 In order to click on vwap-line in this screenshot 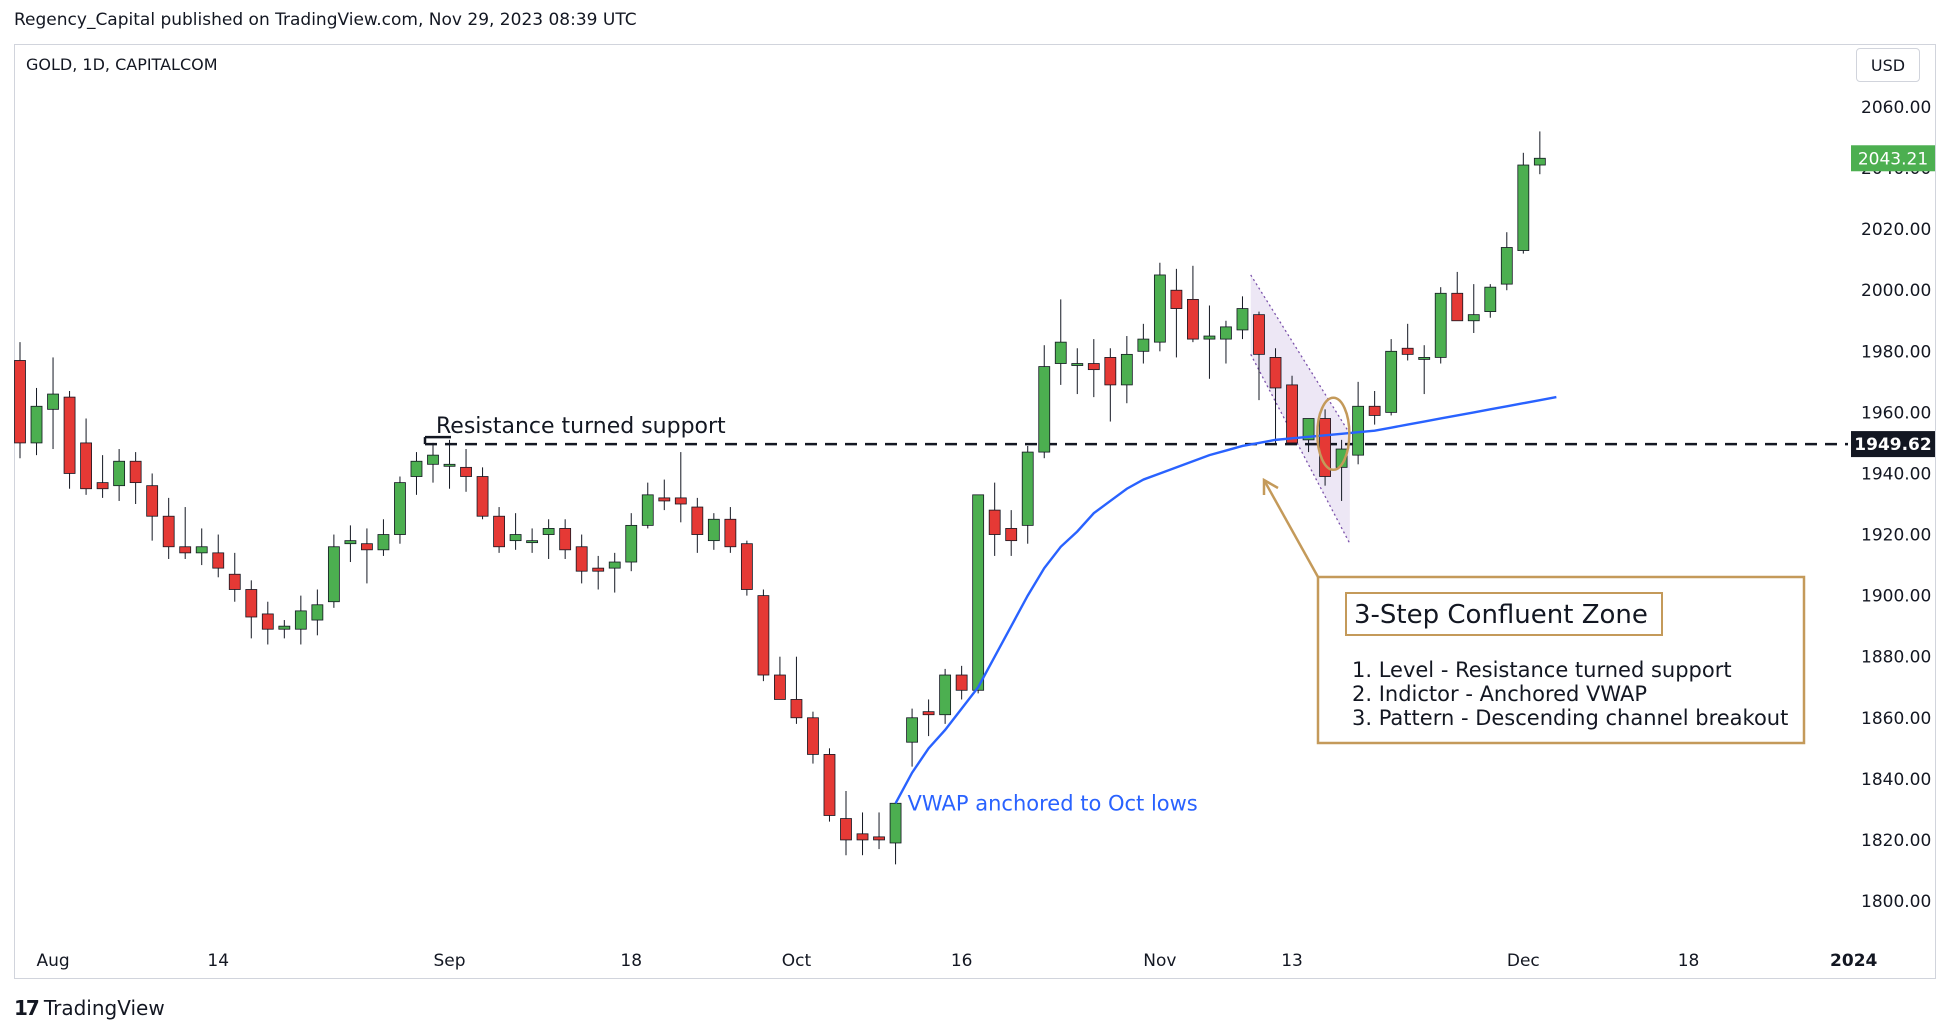, I will do `click(1225, 599)`.